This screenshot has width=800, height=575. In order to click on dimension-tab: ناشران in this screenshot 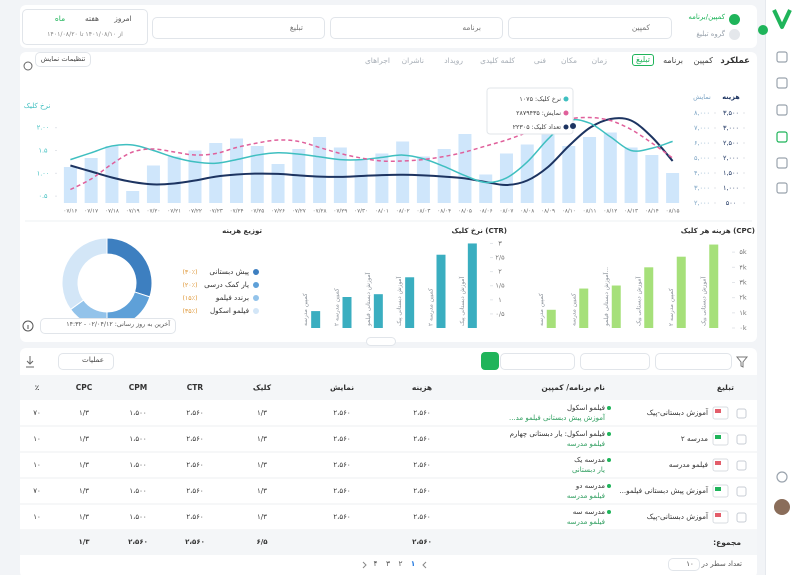, I will do `click(412, 60)`.